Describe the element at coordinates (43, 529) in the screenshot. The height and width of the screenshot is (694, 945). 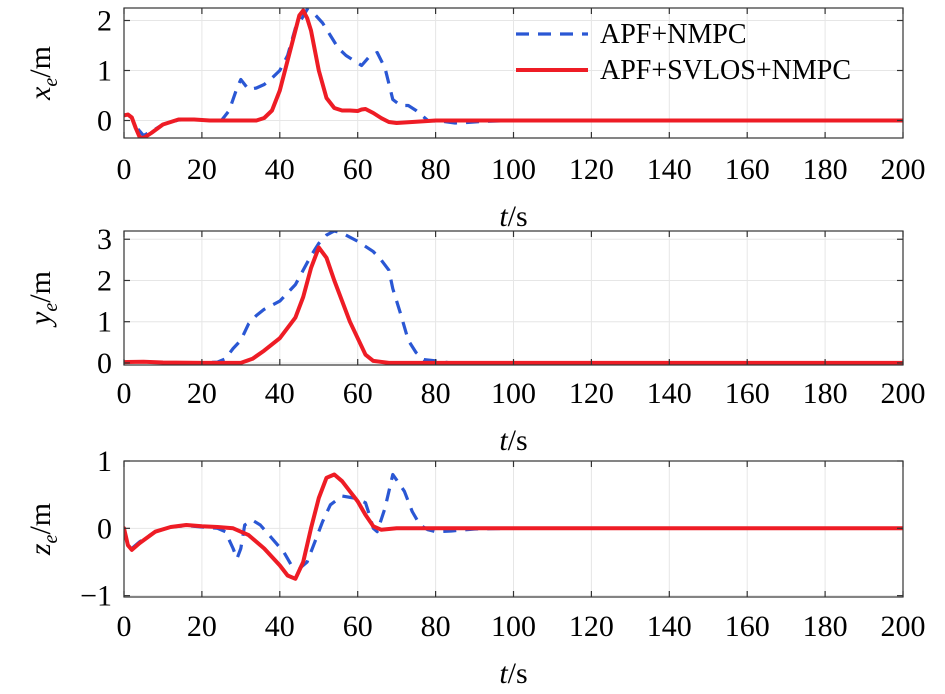
I see `y-axis-label: ze/m` at that location.